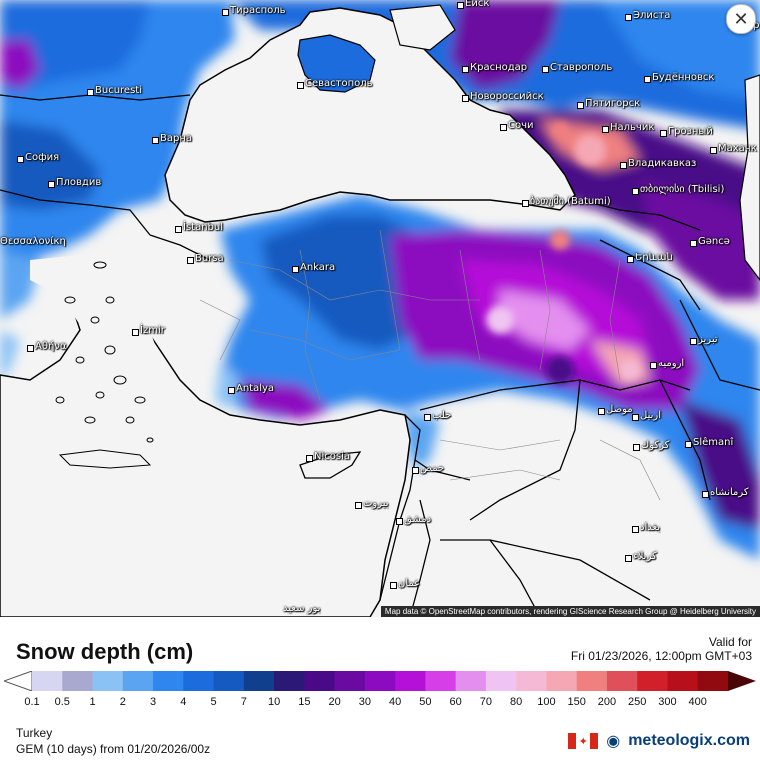 The image size is (760, 760). Describe the element at coordinates (662, 163) in the screenshot. I see `city-label: Владикавказ` at that location.